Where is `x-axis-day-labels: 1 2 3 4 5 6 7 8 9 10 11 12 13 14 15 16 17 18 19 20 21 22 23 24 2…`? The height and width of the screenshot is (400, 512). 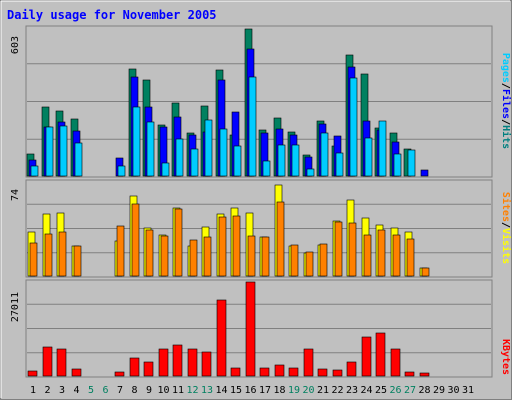 x-axis-day-labels: 1 2 3 4 5 6 7 8 9 10 11 12 13 14 15 16 17 18 19 20 21 22 23 24 2… is located at coordinates (252, 390).